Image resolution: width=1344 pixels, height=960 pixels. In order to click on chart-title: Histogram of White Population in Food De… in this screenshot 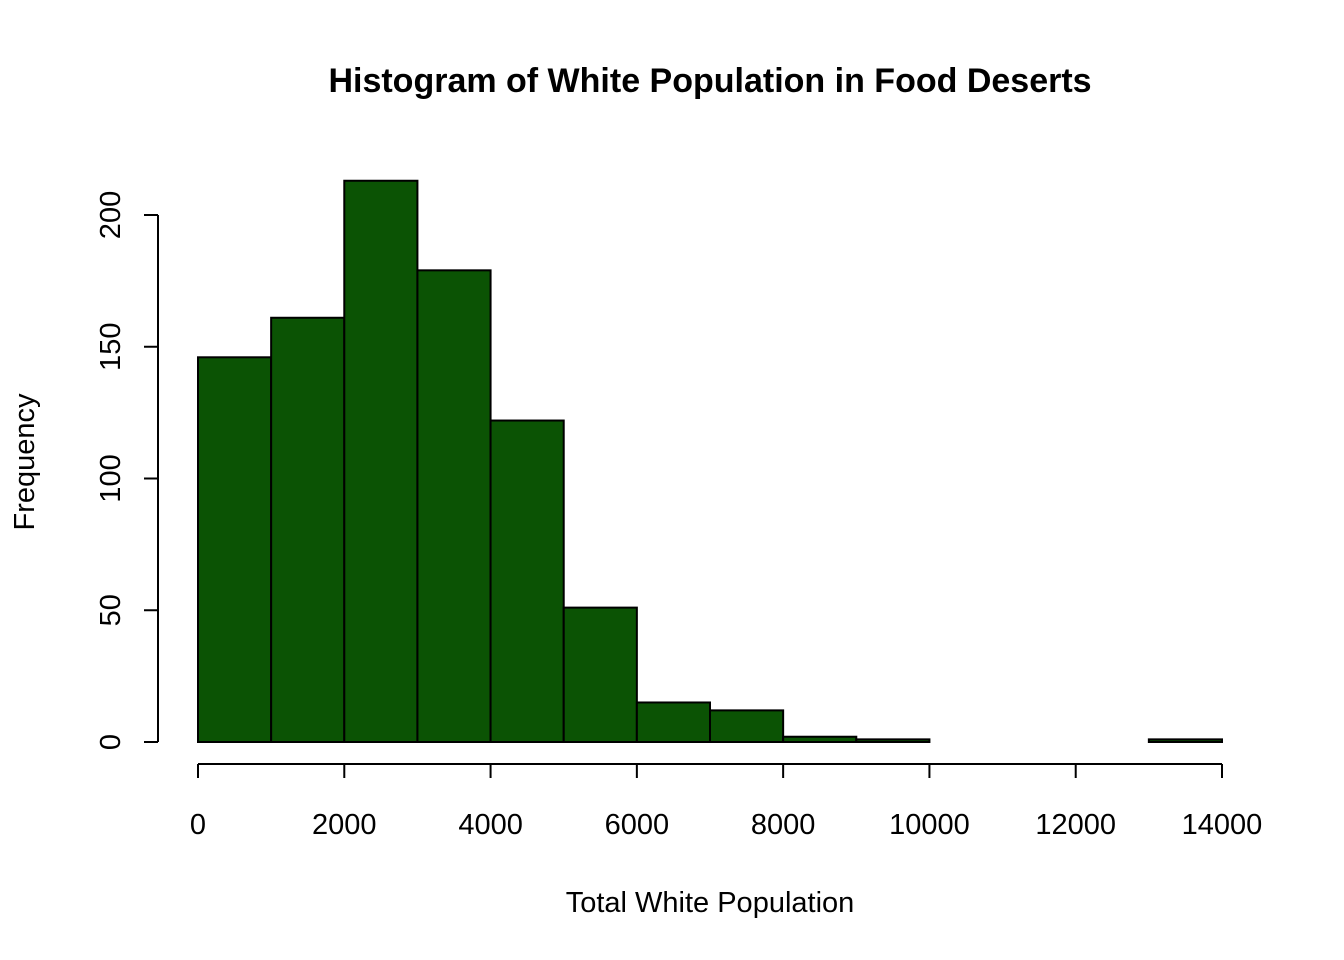, I will do `click(709, 81)`.